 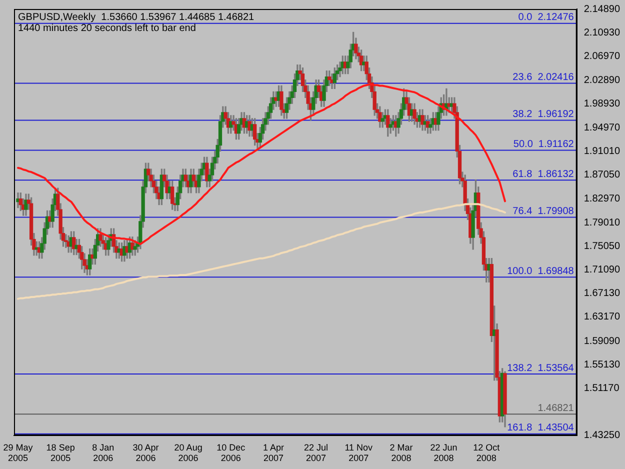 I want to click on x-tick-label: 22 Jul 2007, so click(x=316, y=453).